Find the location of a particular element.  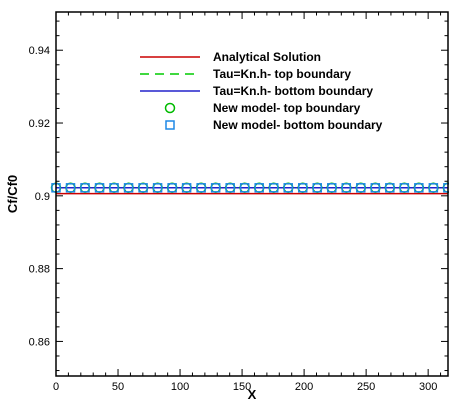

legend-label-new-bottom: New model- bottom boundary is located at coordinates (298, 125).